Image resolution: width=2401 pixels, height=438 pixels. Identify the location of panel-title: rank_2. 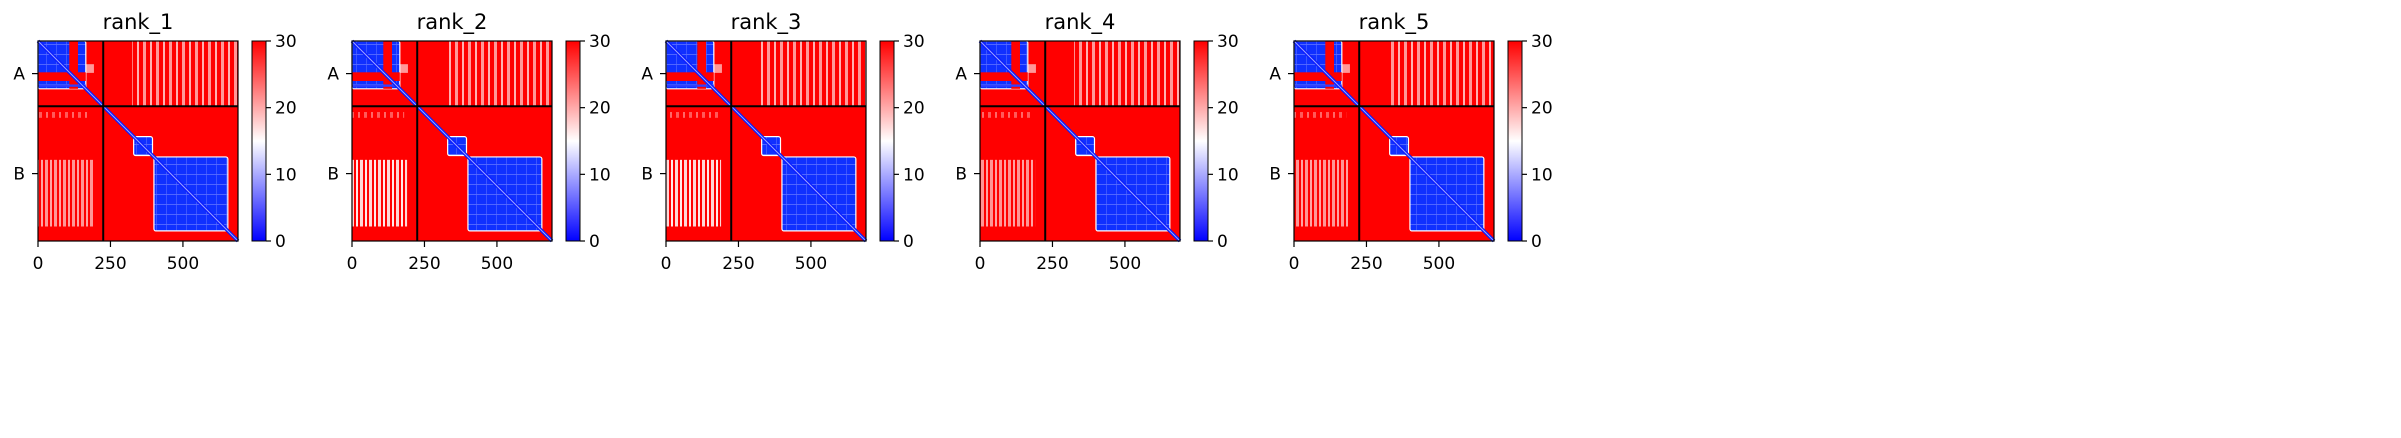
(452, 22).